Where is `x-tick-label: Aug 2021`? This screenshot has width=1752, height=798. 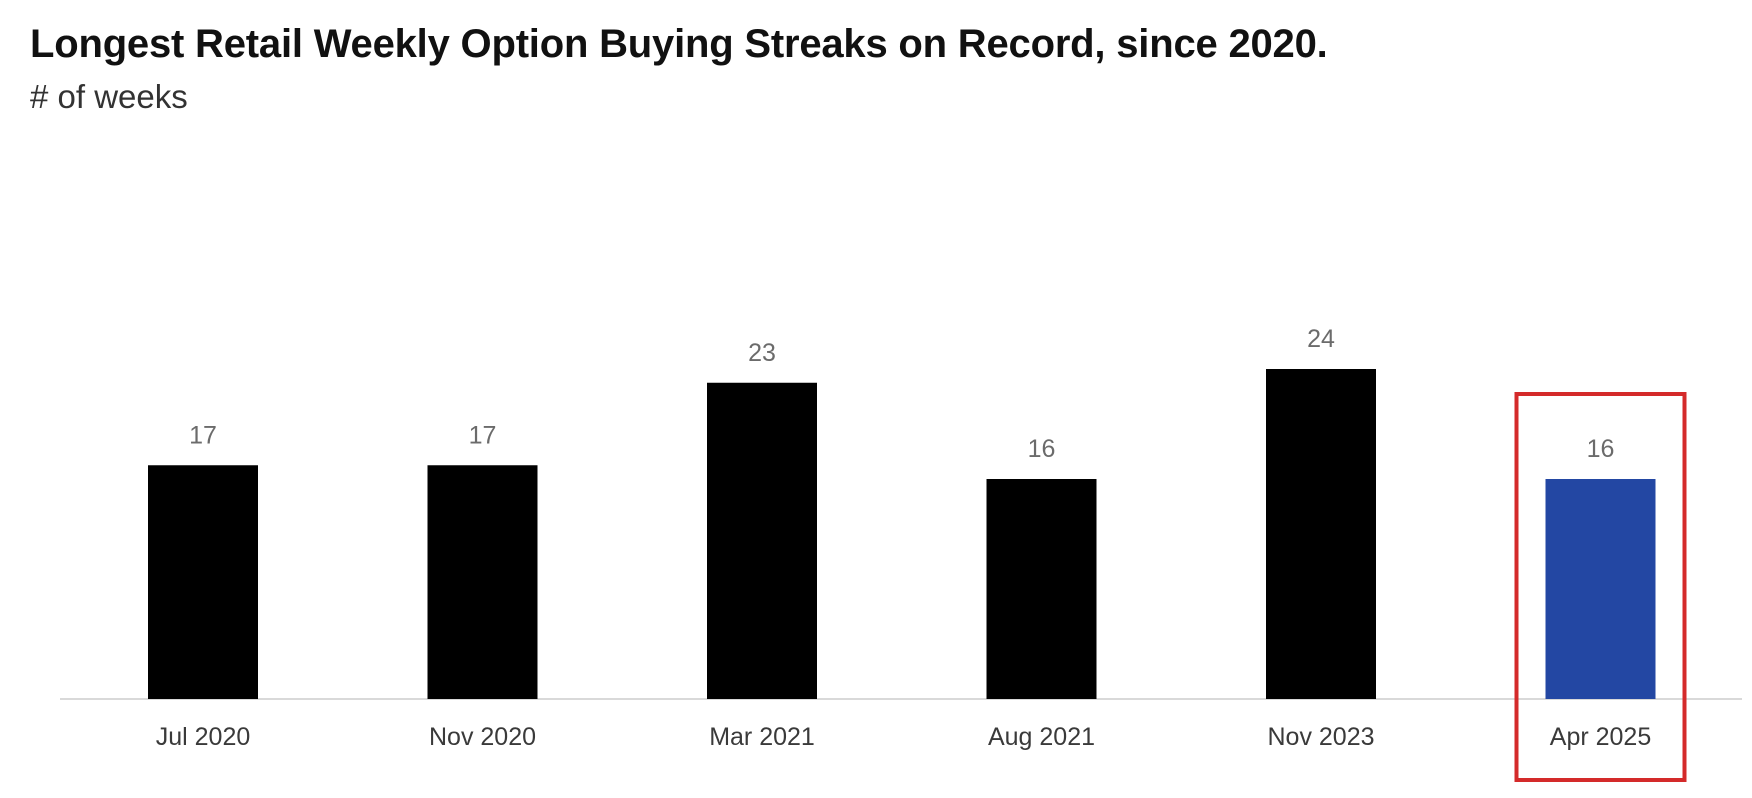 x-tick-label: Aug 2021 is located at coordinates (1041, 737).